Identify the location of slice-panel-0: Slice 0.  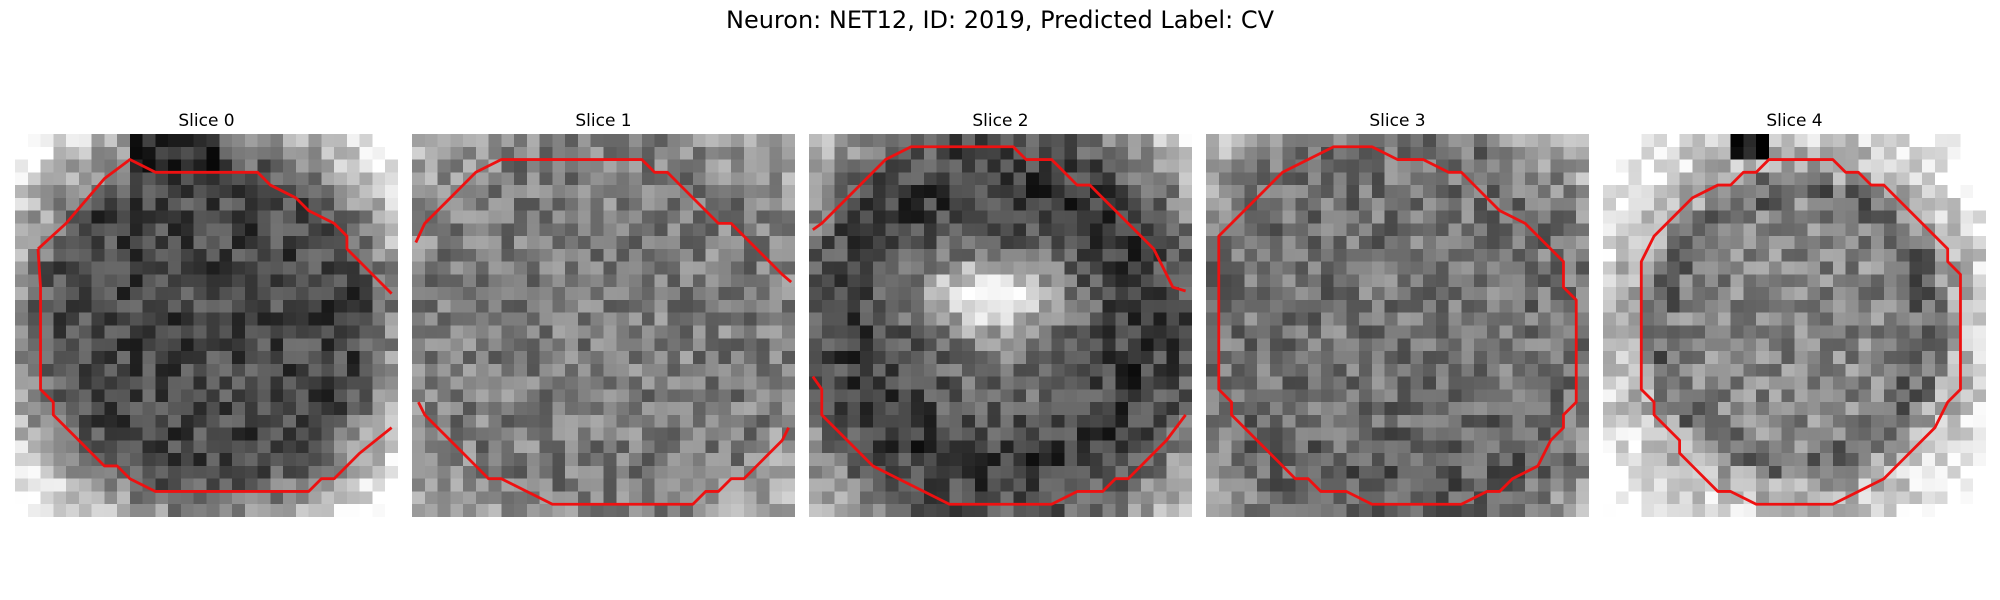
(206, 312).